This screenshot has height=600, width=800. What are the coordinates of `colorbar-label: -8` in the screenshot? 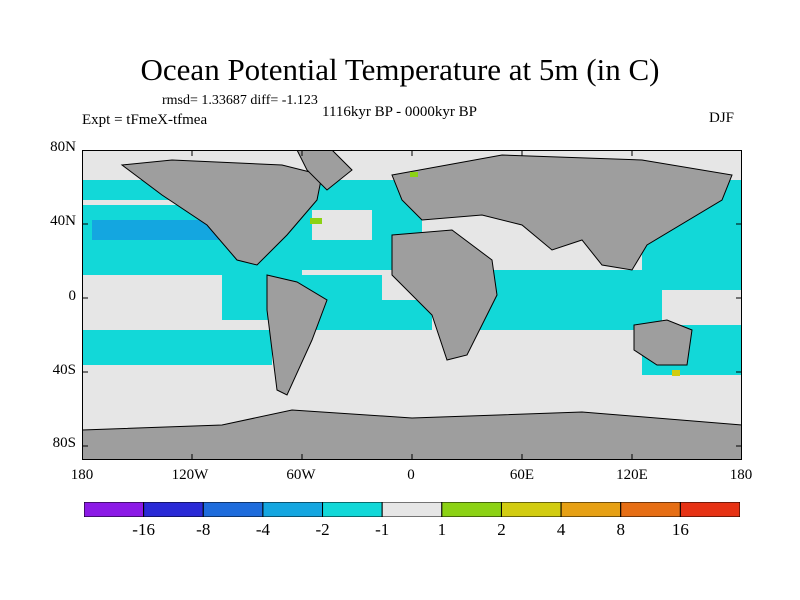 It's located at (203, 529).